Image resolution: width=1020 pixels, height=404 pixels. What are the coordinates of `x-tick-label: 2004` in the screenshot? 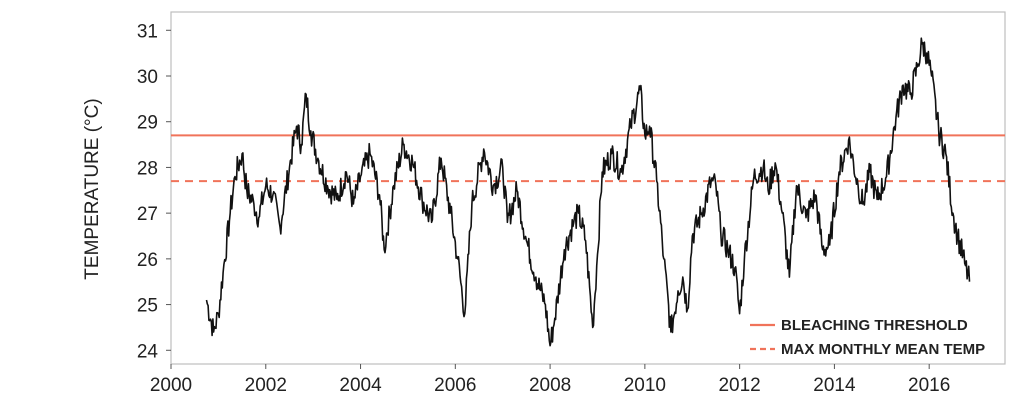 It's located at (360, 385).